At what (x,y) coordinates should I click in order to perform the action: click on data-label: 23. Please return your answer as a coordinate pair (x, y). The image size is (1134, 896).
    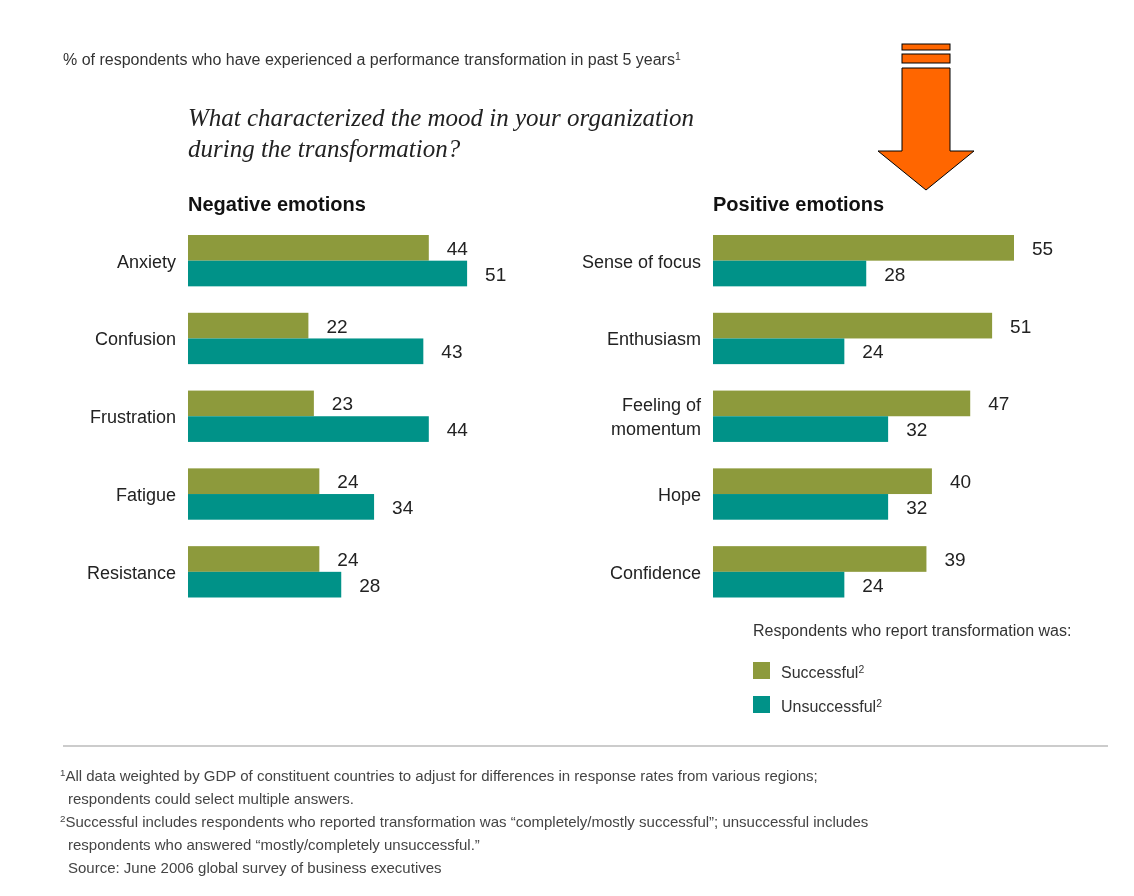
    Looking at the image, I should click on (342, 404).